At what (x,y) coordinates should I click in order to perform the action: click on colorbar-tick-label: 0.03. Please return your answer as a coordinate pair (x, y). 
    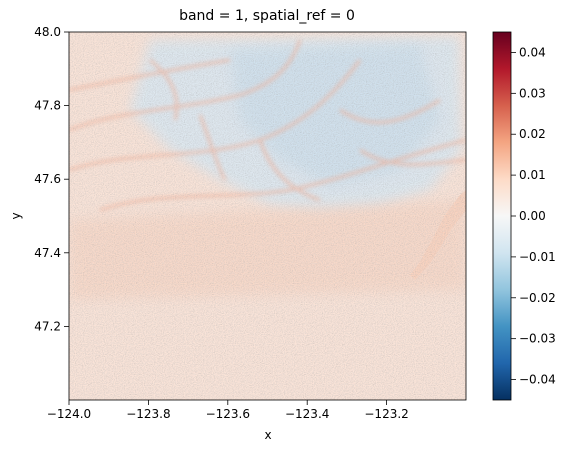
    Looking at the image, I should click on (532, 93).